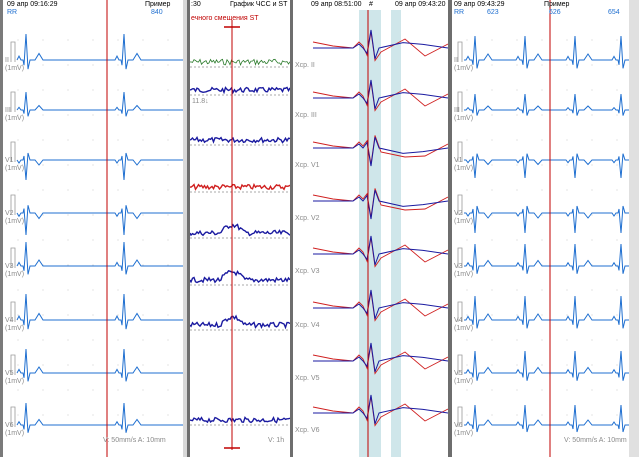 The height and width of the screenshot is (457, 639). What do you see at coordinates (336, 4) in the screenshot?
I see `timestamp-start: 09 апр 08:51:00` at bounding box center [336, 4].